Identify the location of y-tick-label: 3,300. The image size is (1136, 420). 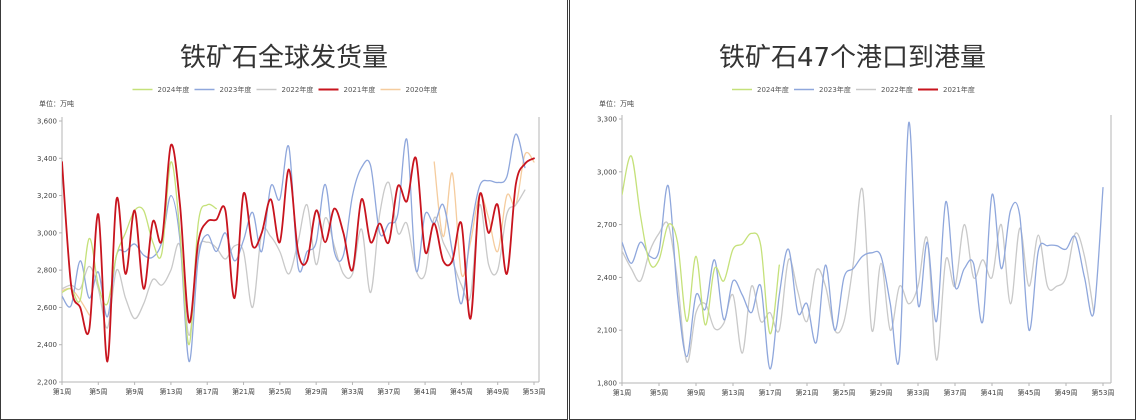
(607, 120).